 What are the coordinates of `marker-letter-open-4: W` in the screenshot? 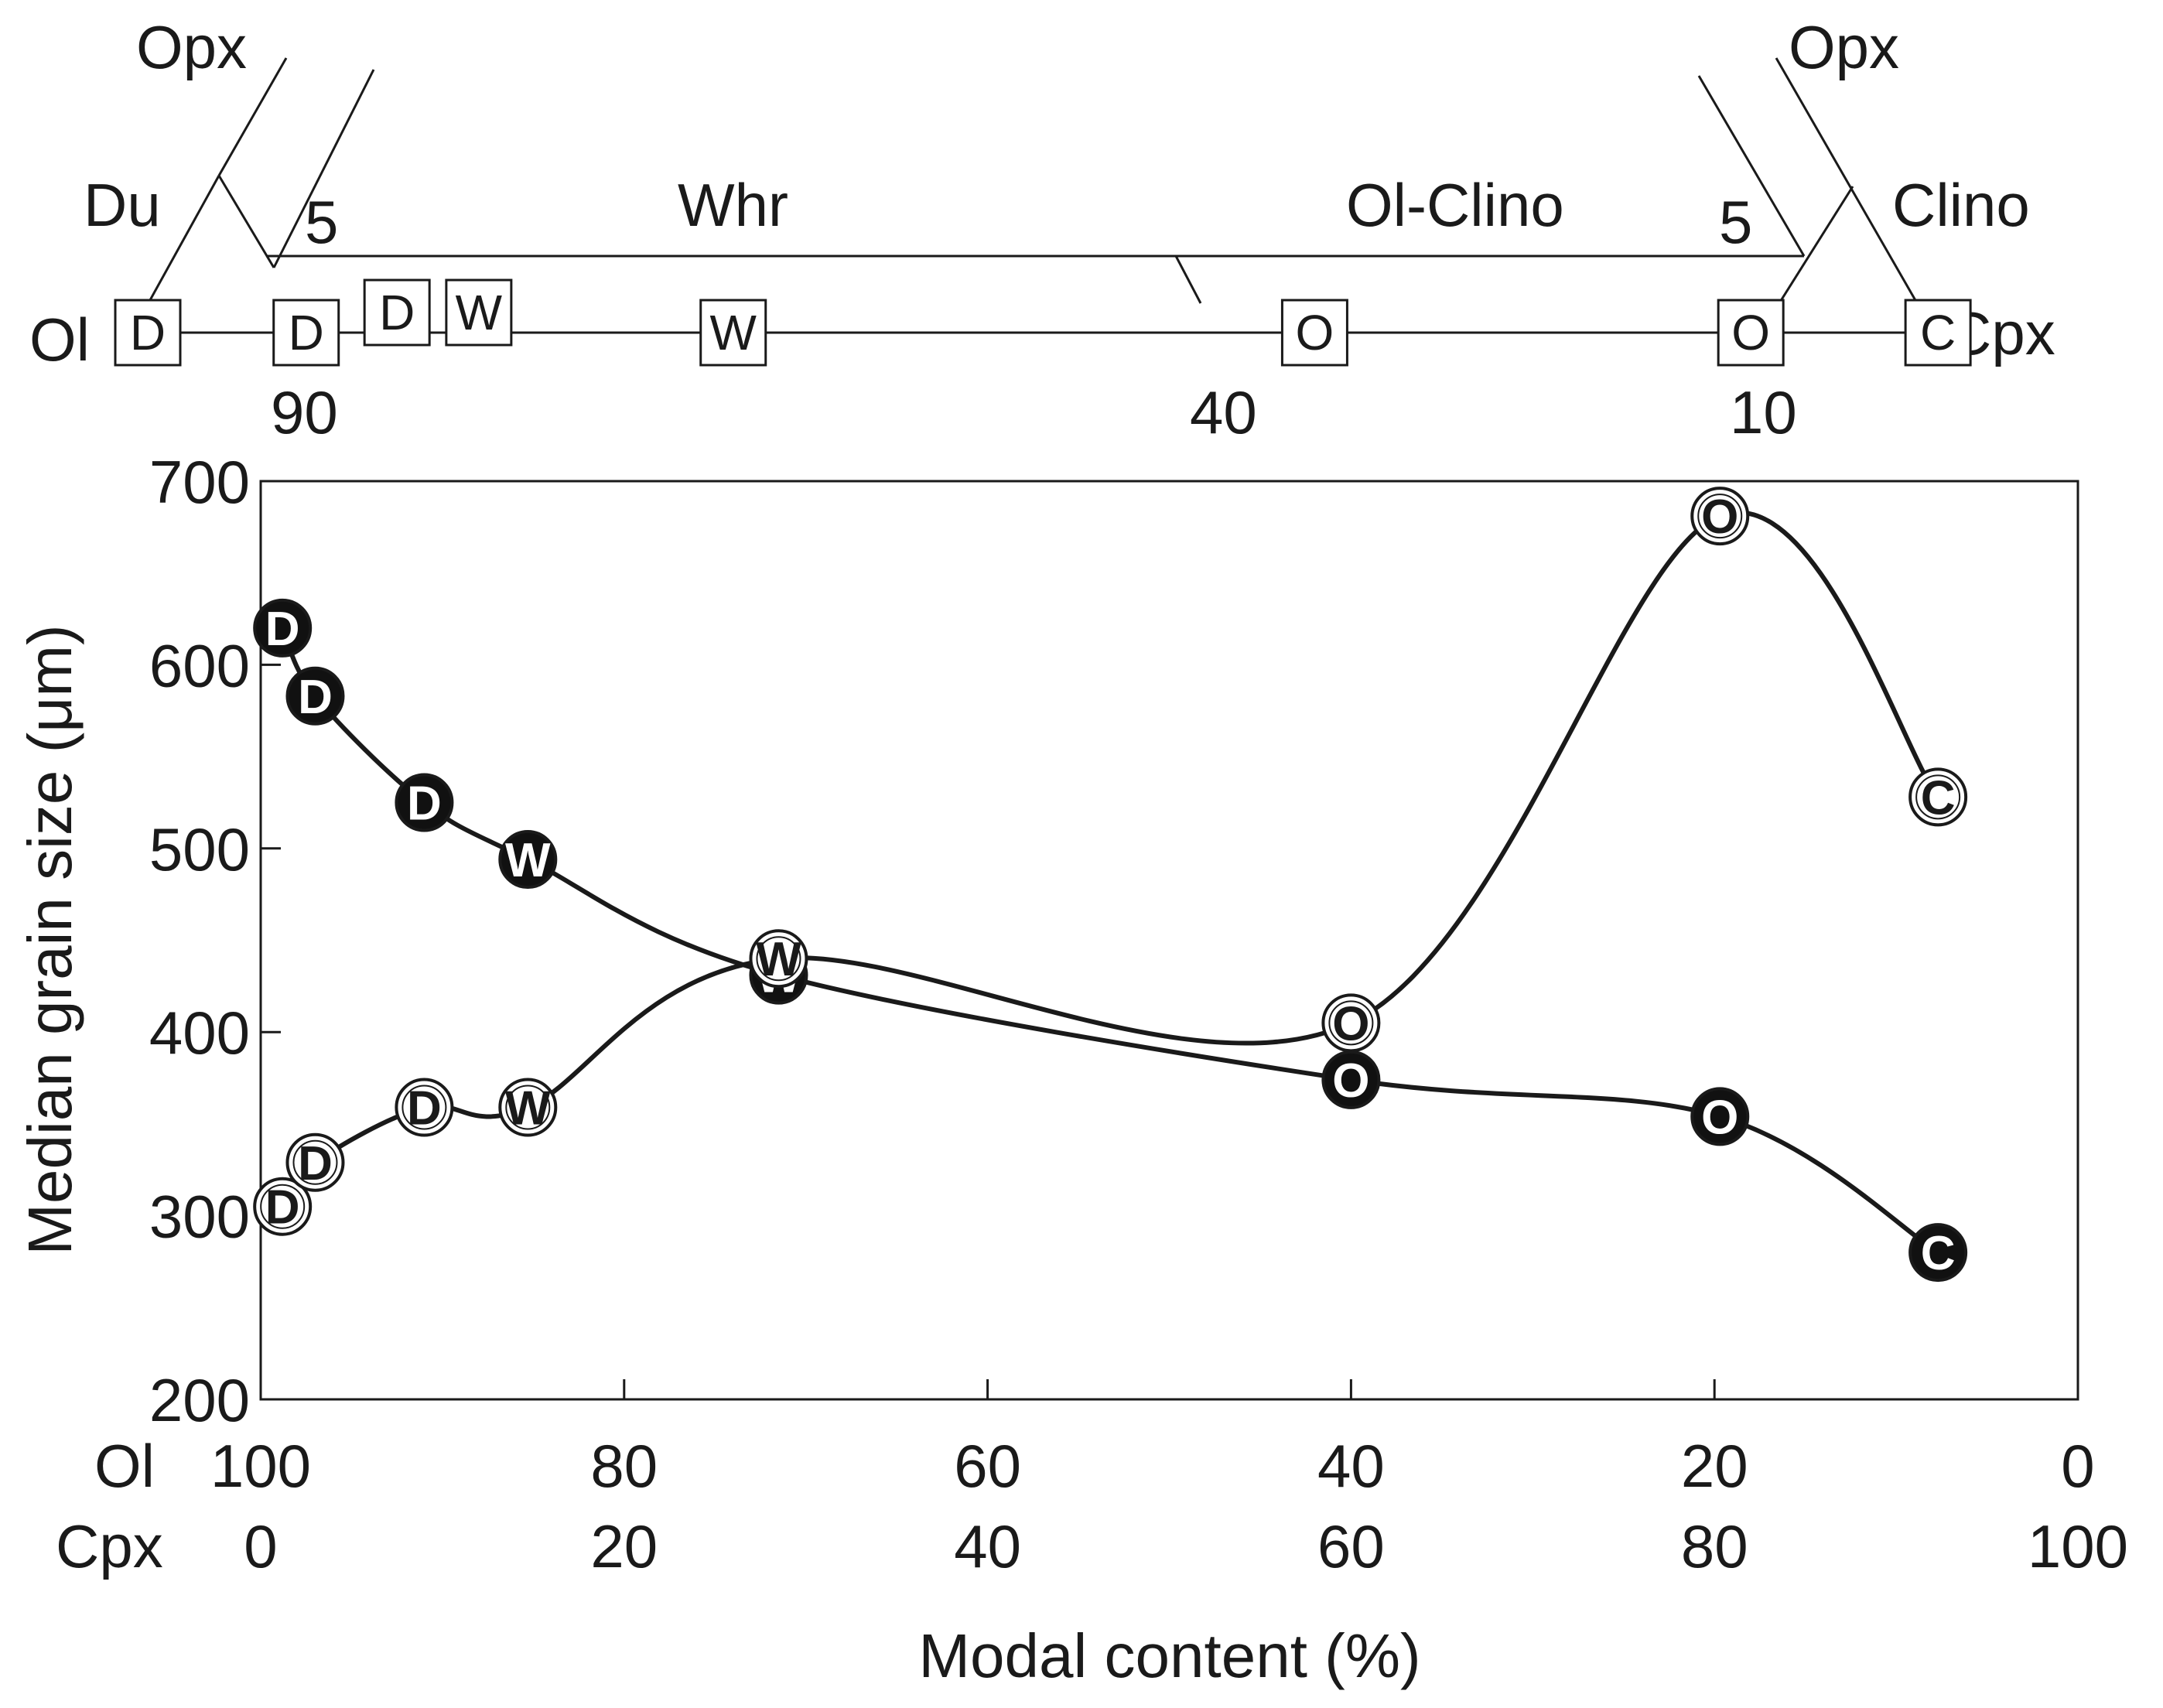 It's located at (778, 960).